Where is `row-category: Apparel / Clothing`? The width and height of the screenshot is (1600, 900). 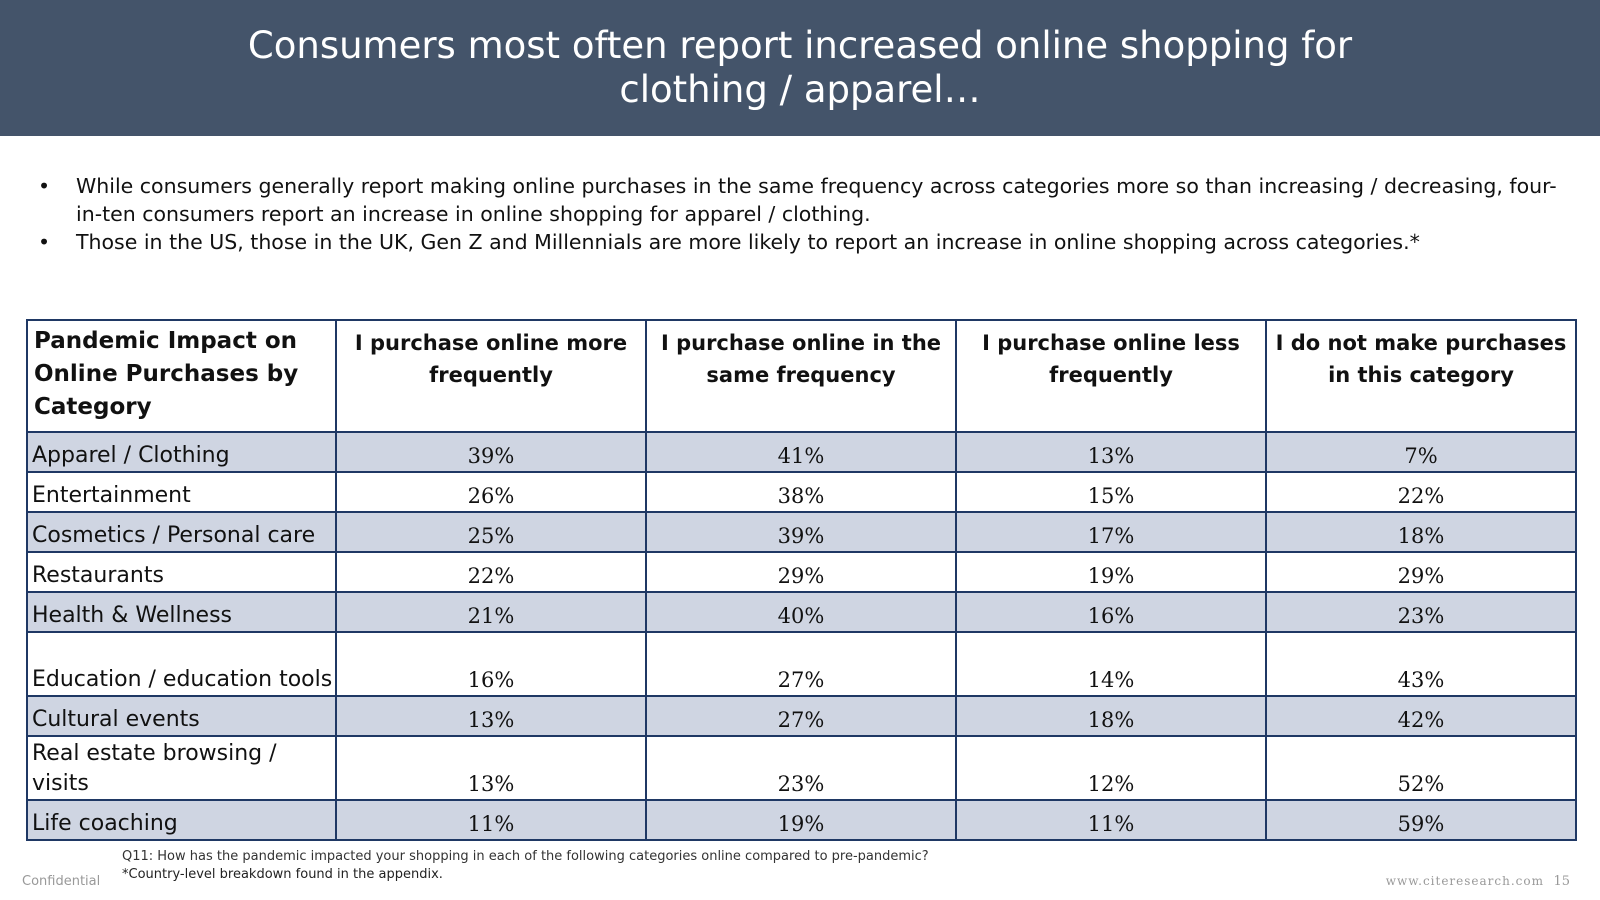
row-category: Apparel / Clothing is located at coordinates (181, 452).